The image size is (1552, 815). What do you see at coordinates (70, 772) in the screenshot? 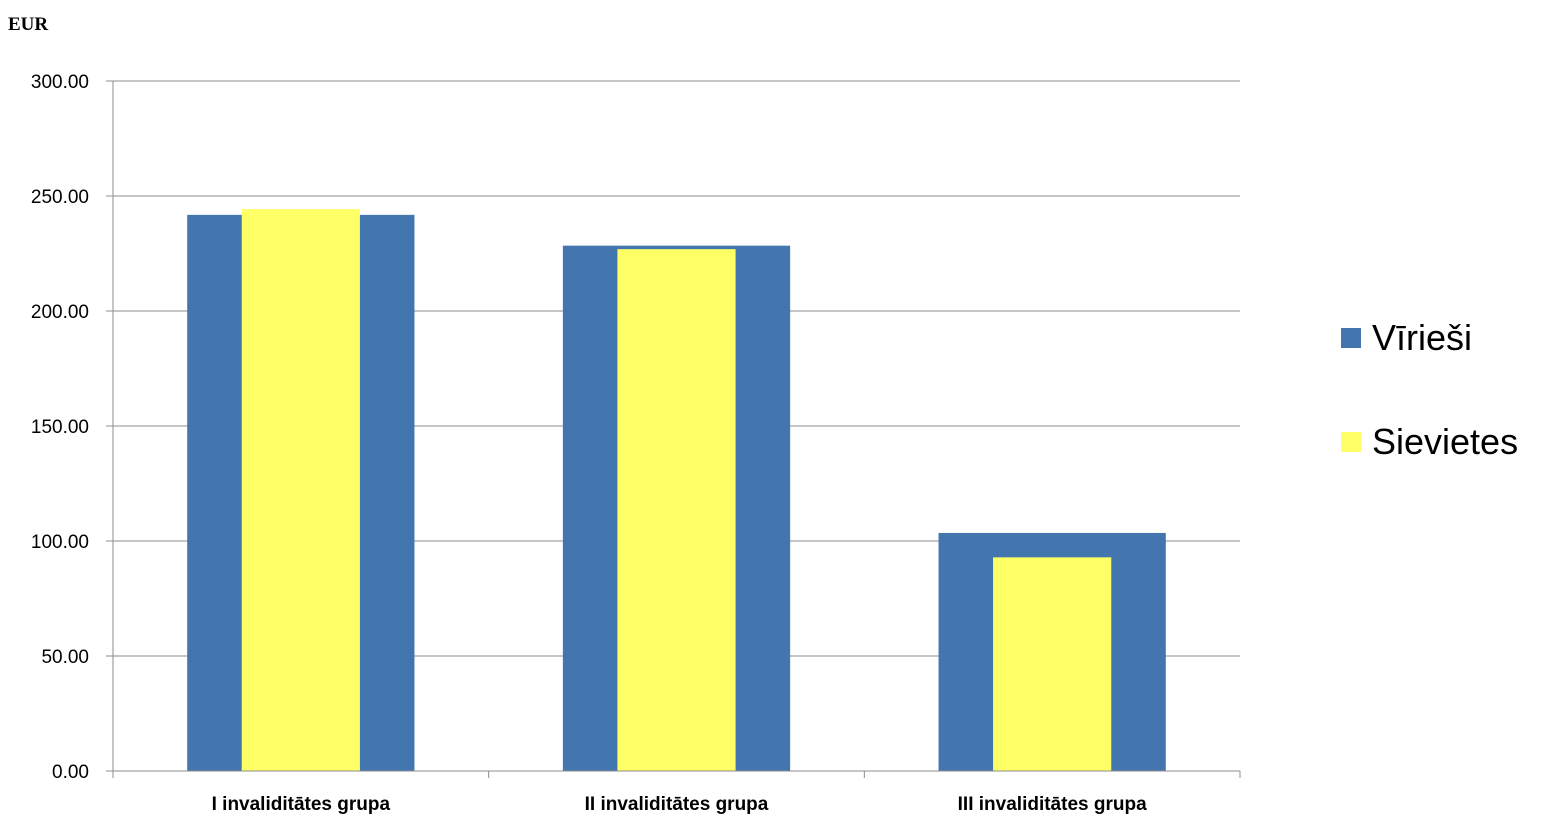
I see `y-tick-label: 0.00` at bounding box center [70, 772].